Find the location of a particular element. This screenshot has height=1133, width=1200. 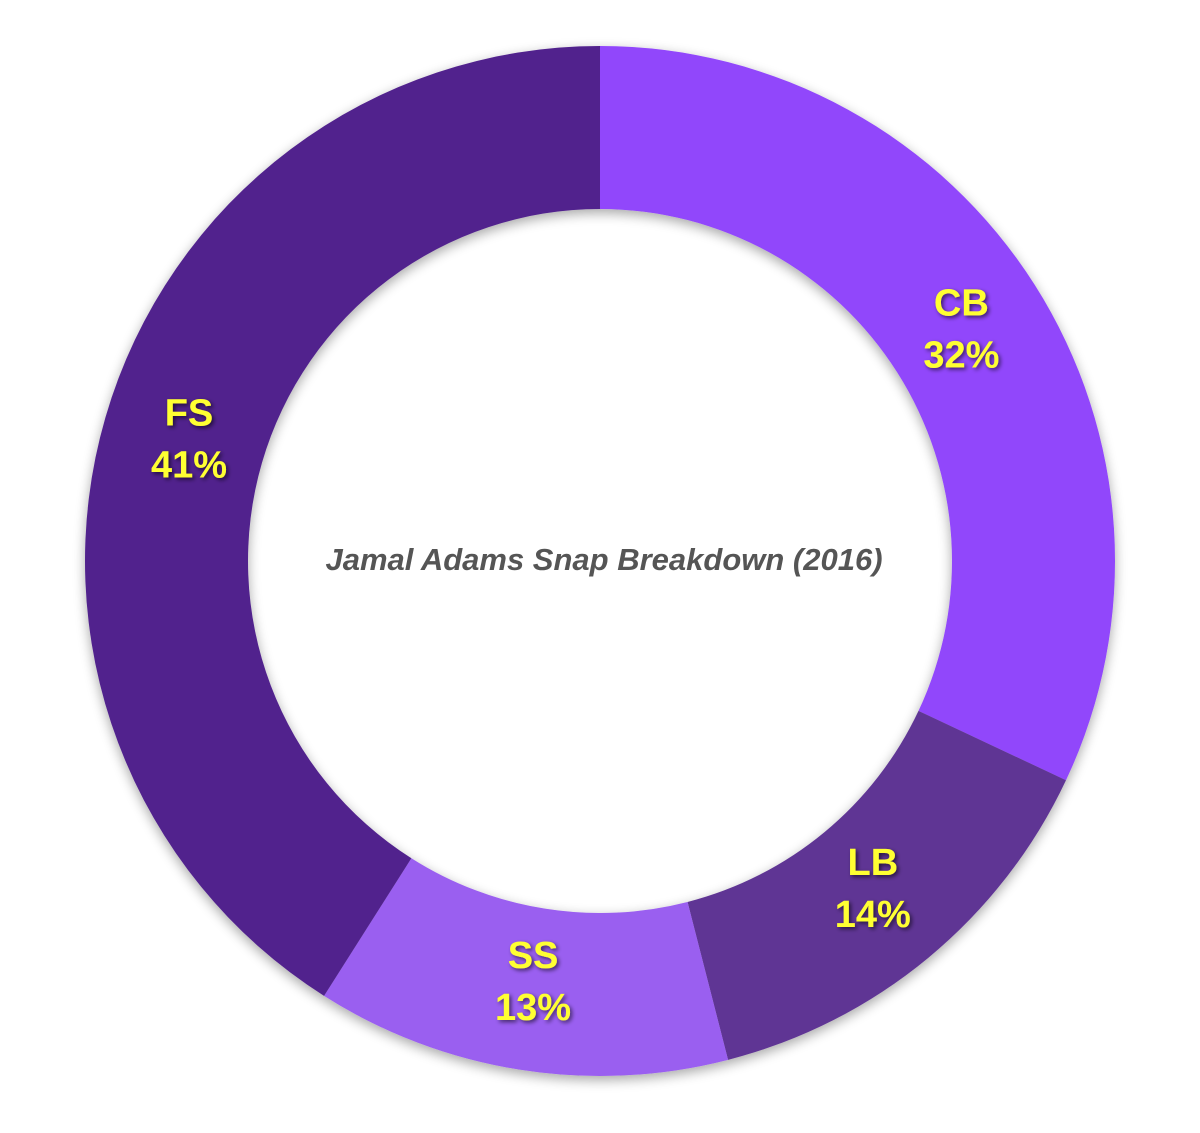

slice-ss is located at coordinates (526, 967).